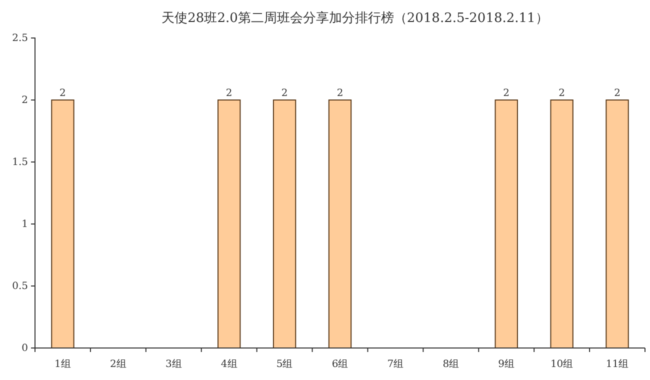 This screenshot has height=380, width=650. I want to click on x-tick-label: 1组, so click(62, 364).